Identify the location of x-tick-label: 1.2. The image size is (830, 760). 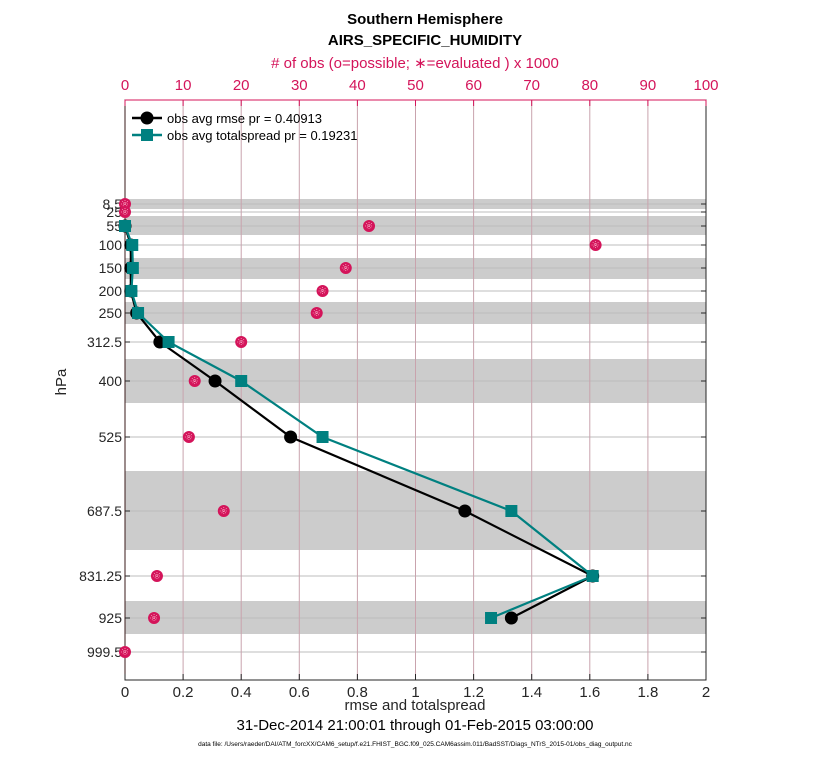
(473, 692).